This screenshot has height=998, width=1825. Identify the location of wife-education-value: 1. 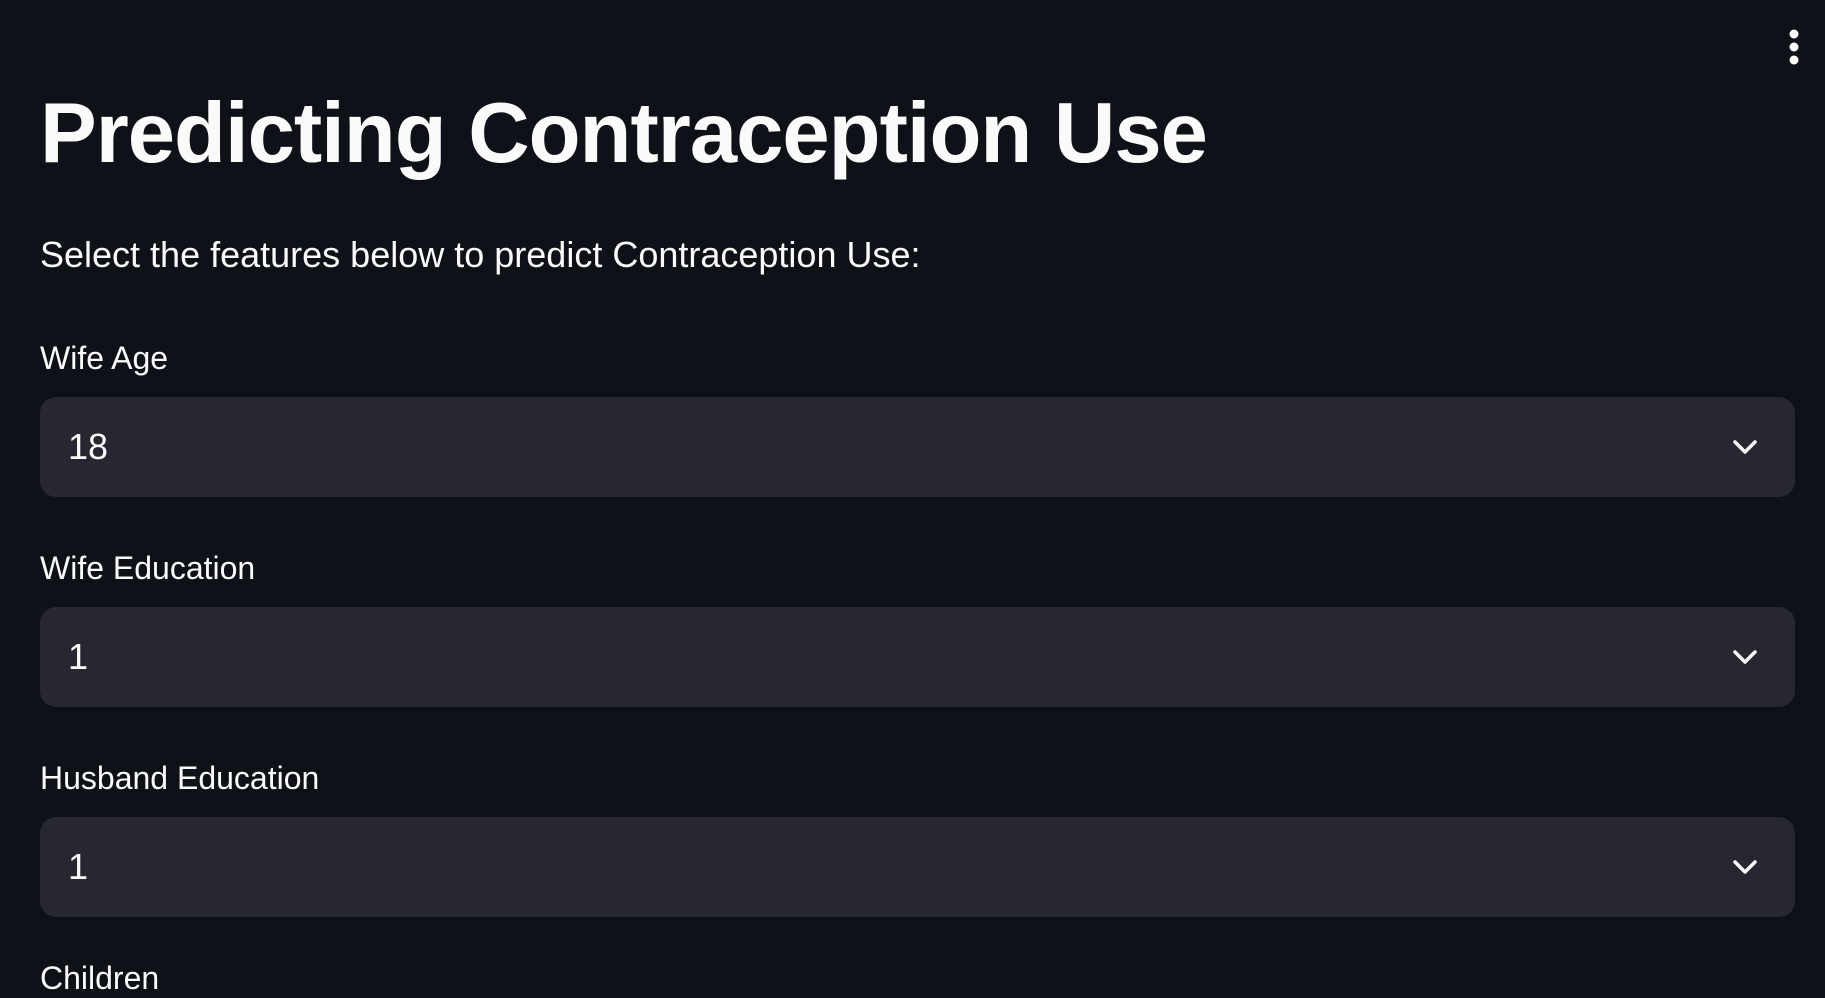
(78, 656).